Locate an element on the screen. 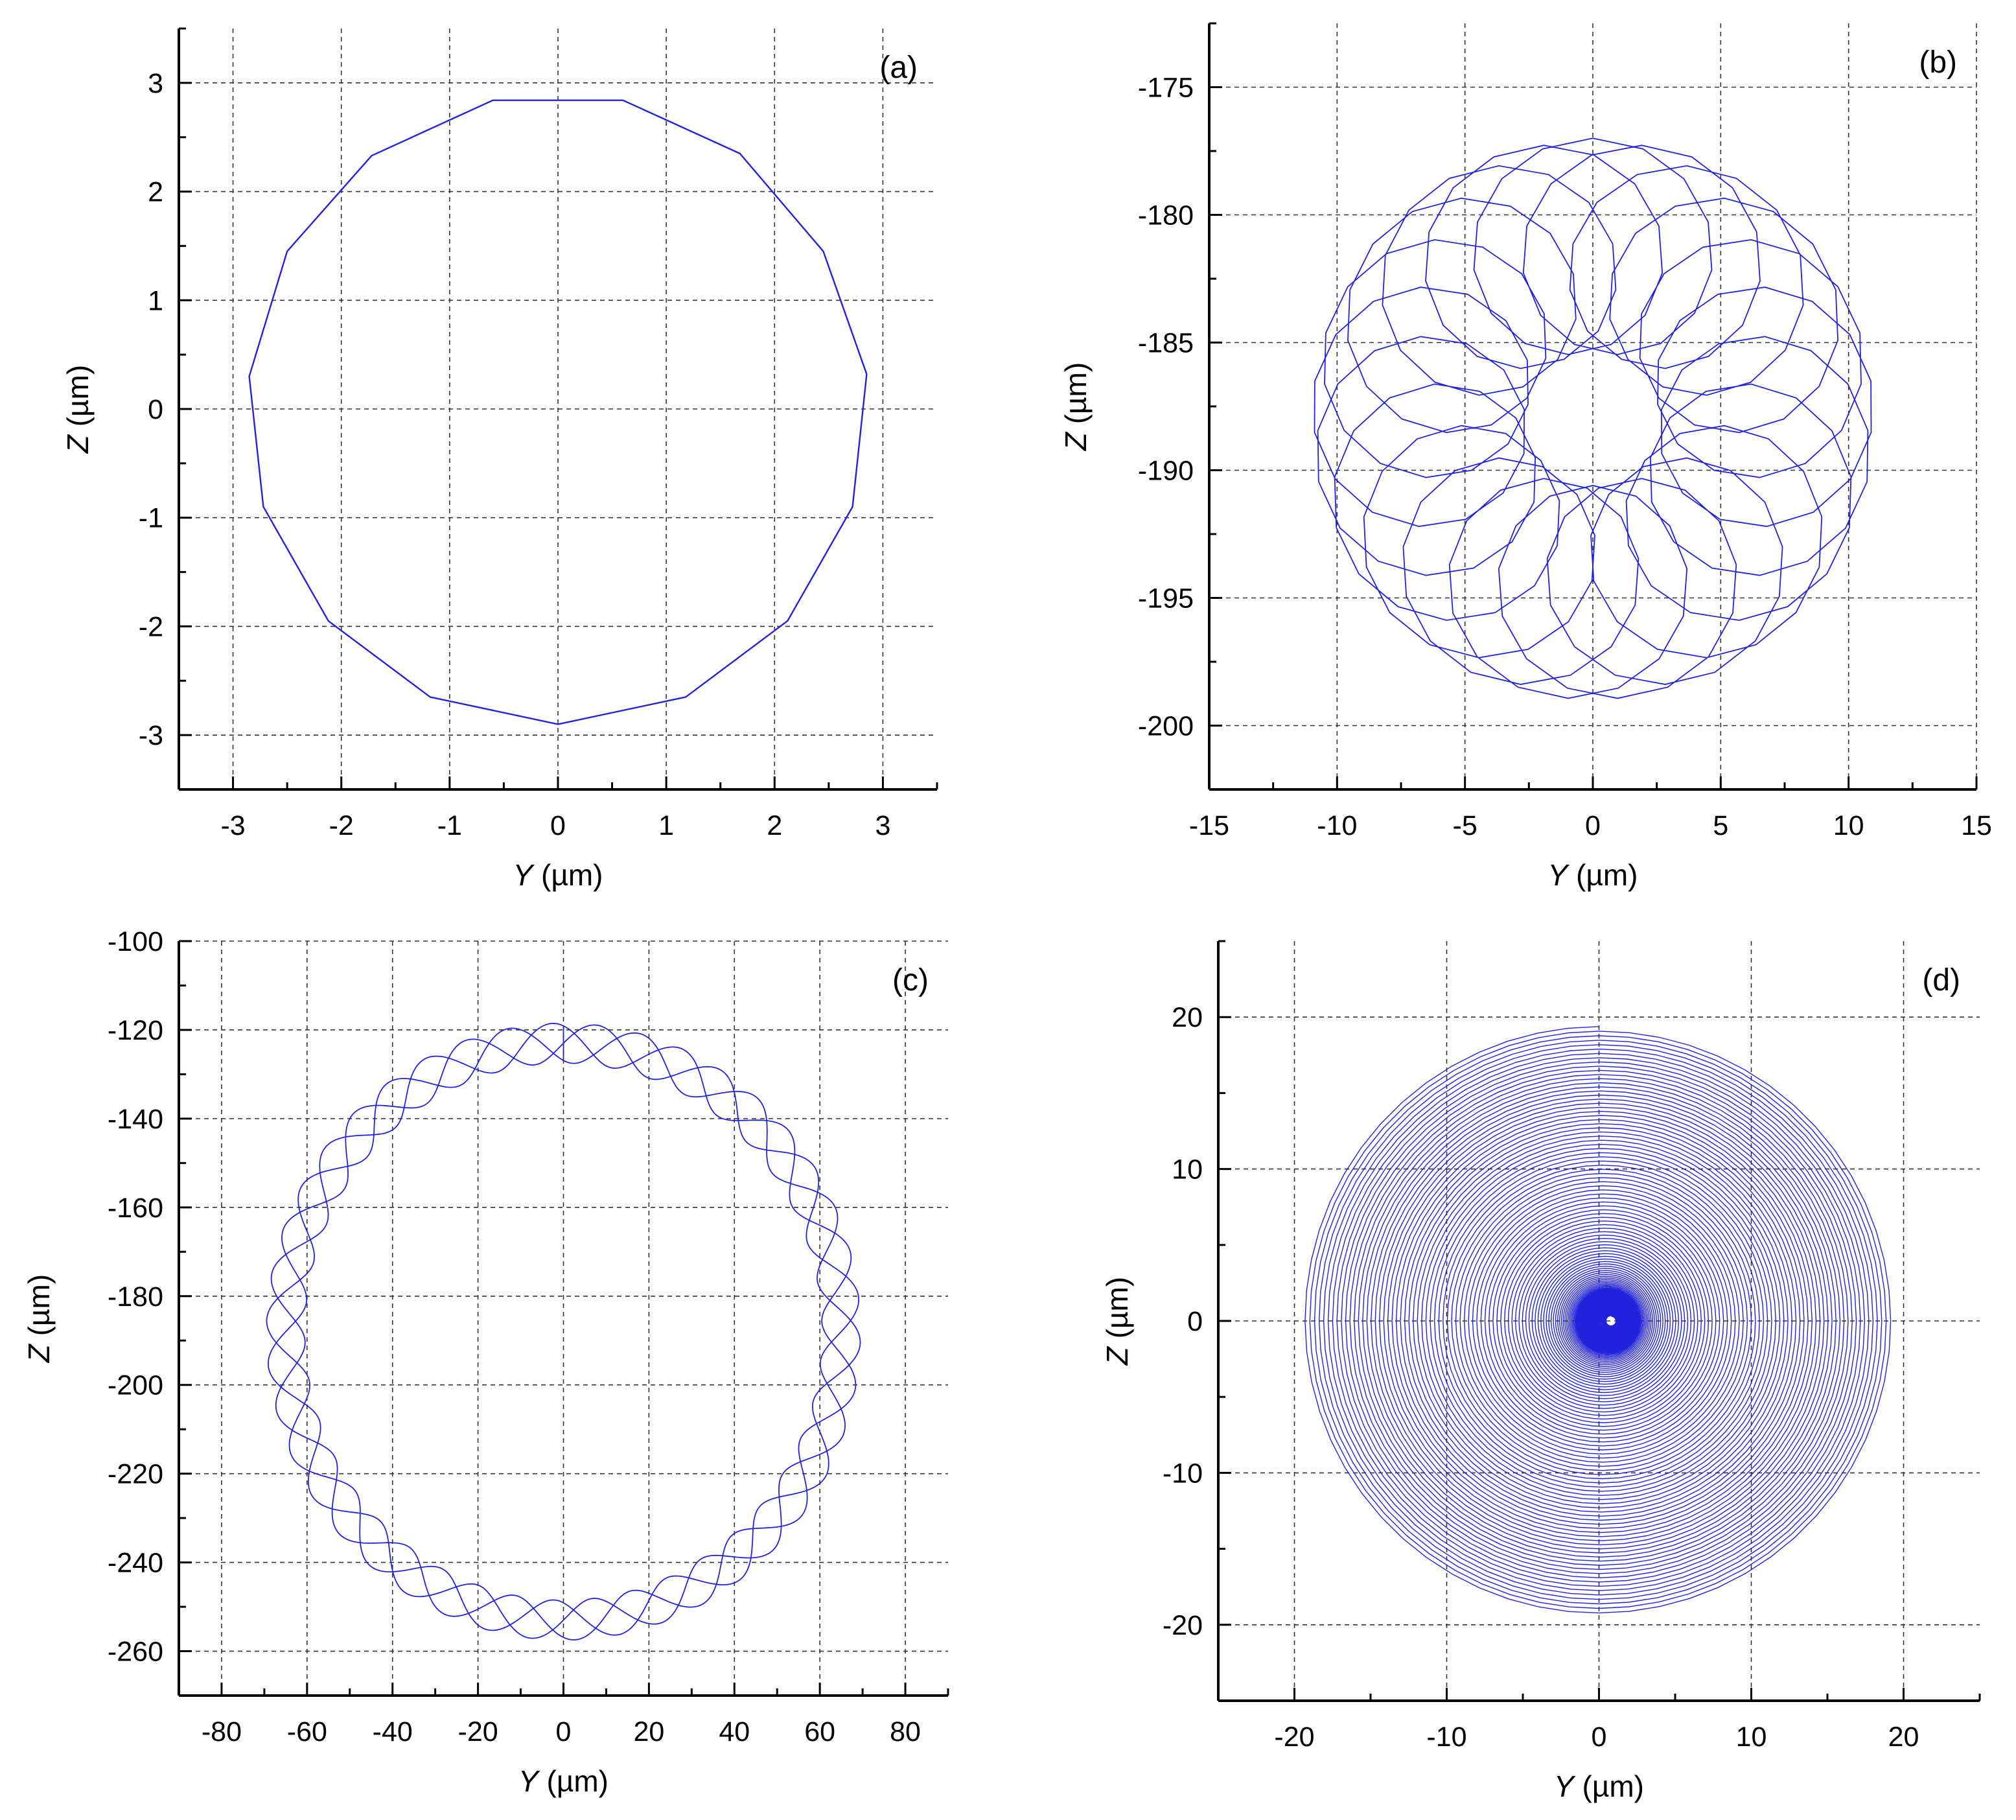  x-tick-label: -3 is located at coordinates (232, 825).